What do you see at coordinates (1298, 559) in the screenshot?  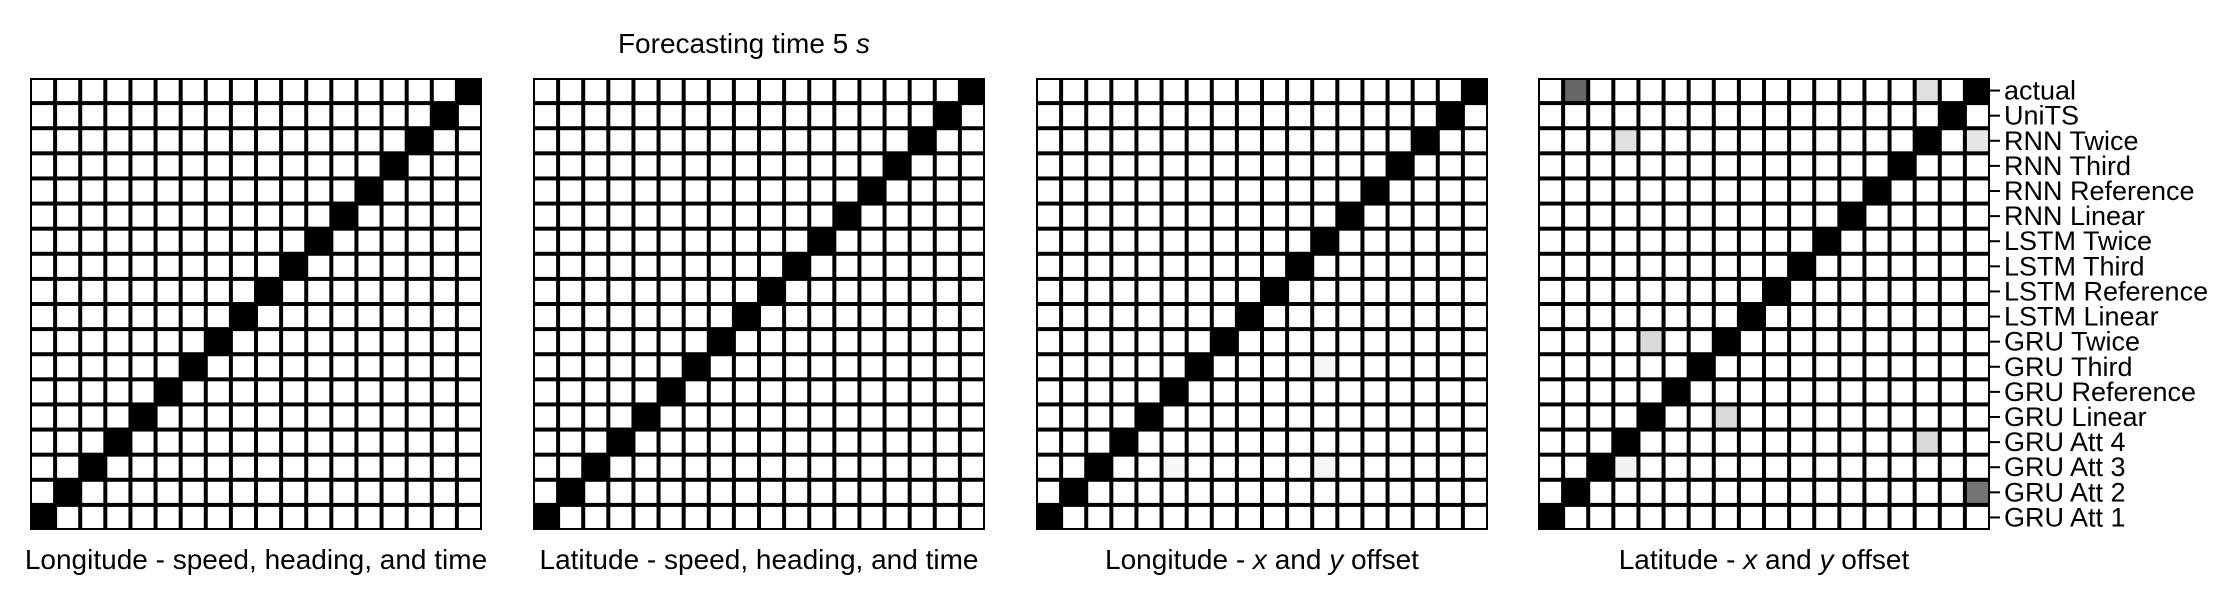 I see `panel-xlabel-part: and` at bounding box center [1298, 559].